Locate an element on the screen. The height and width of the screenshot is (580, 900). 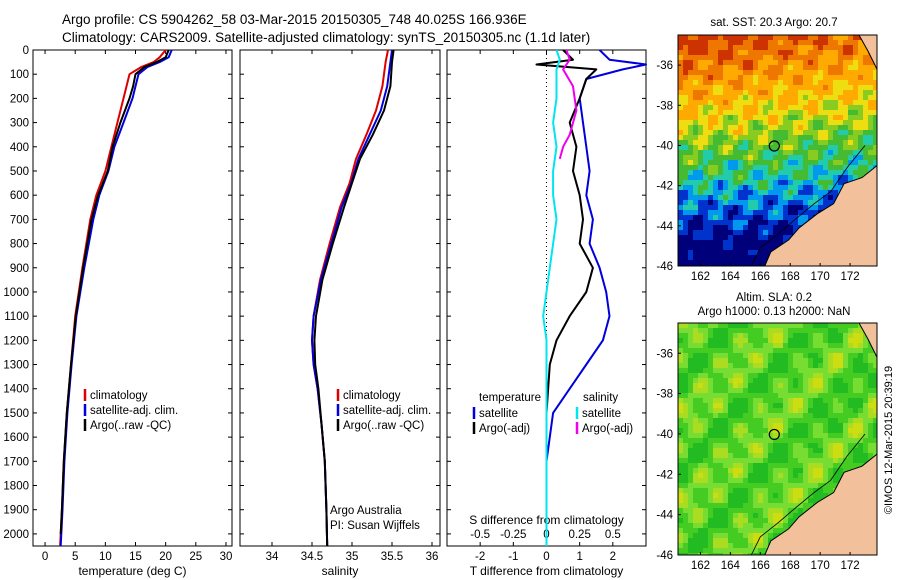
y-tick-label: 1800 is located at coordinates (16, 487).